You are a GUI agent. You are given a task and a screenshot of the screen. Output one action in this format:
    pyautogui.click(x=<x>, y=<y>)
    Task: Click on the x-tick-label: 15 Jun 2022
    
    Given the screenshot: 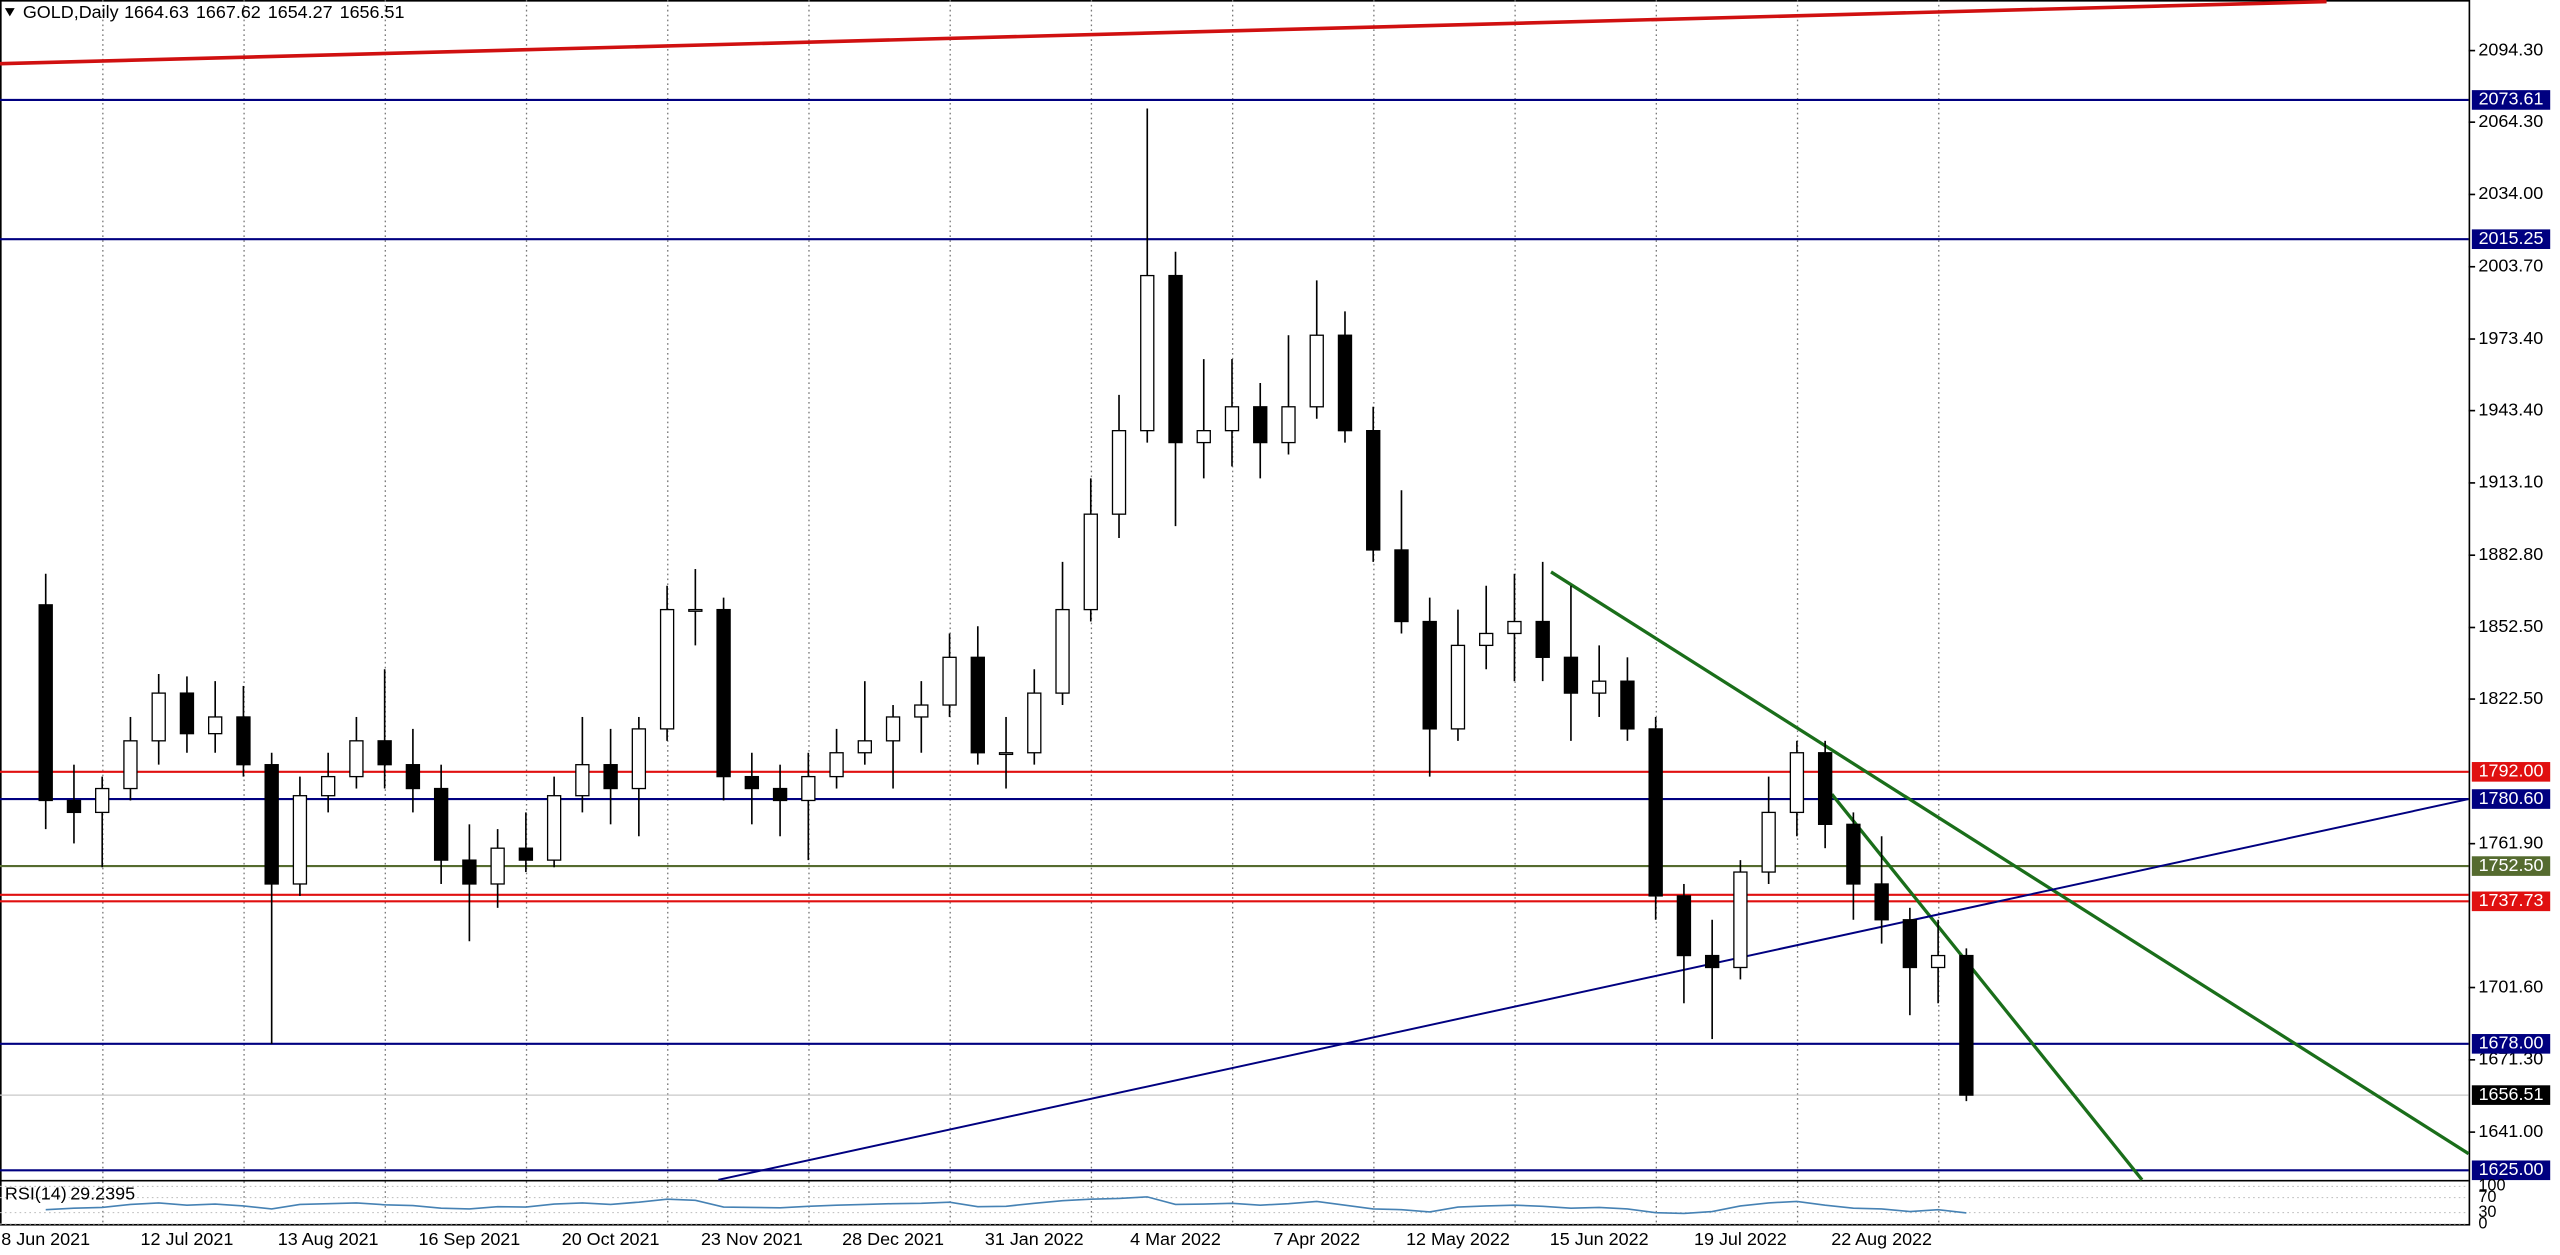 What is the action you would take?
    pyautogui.click(x=1599, y=1239)
    